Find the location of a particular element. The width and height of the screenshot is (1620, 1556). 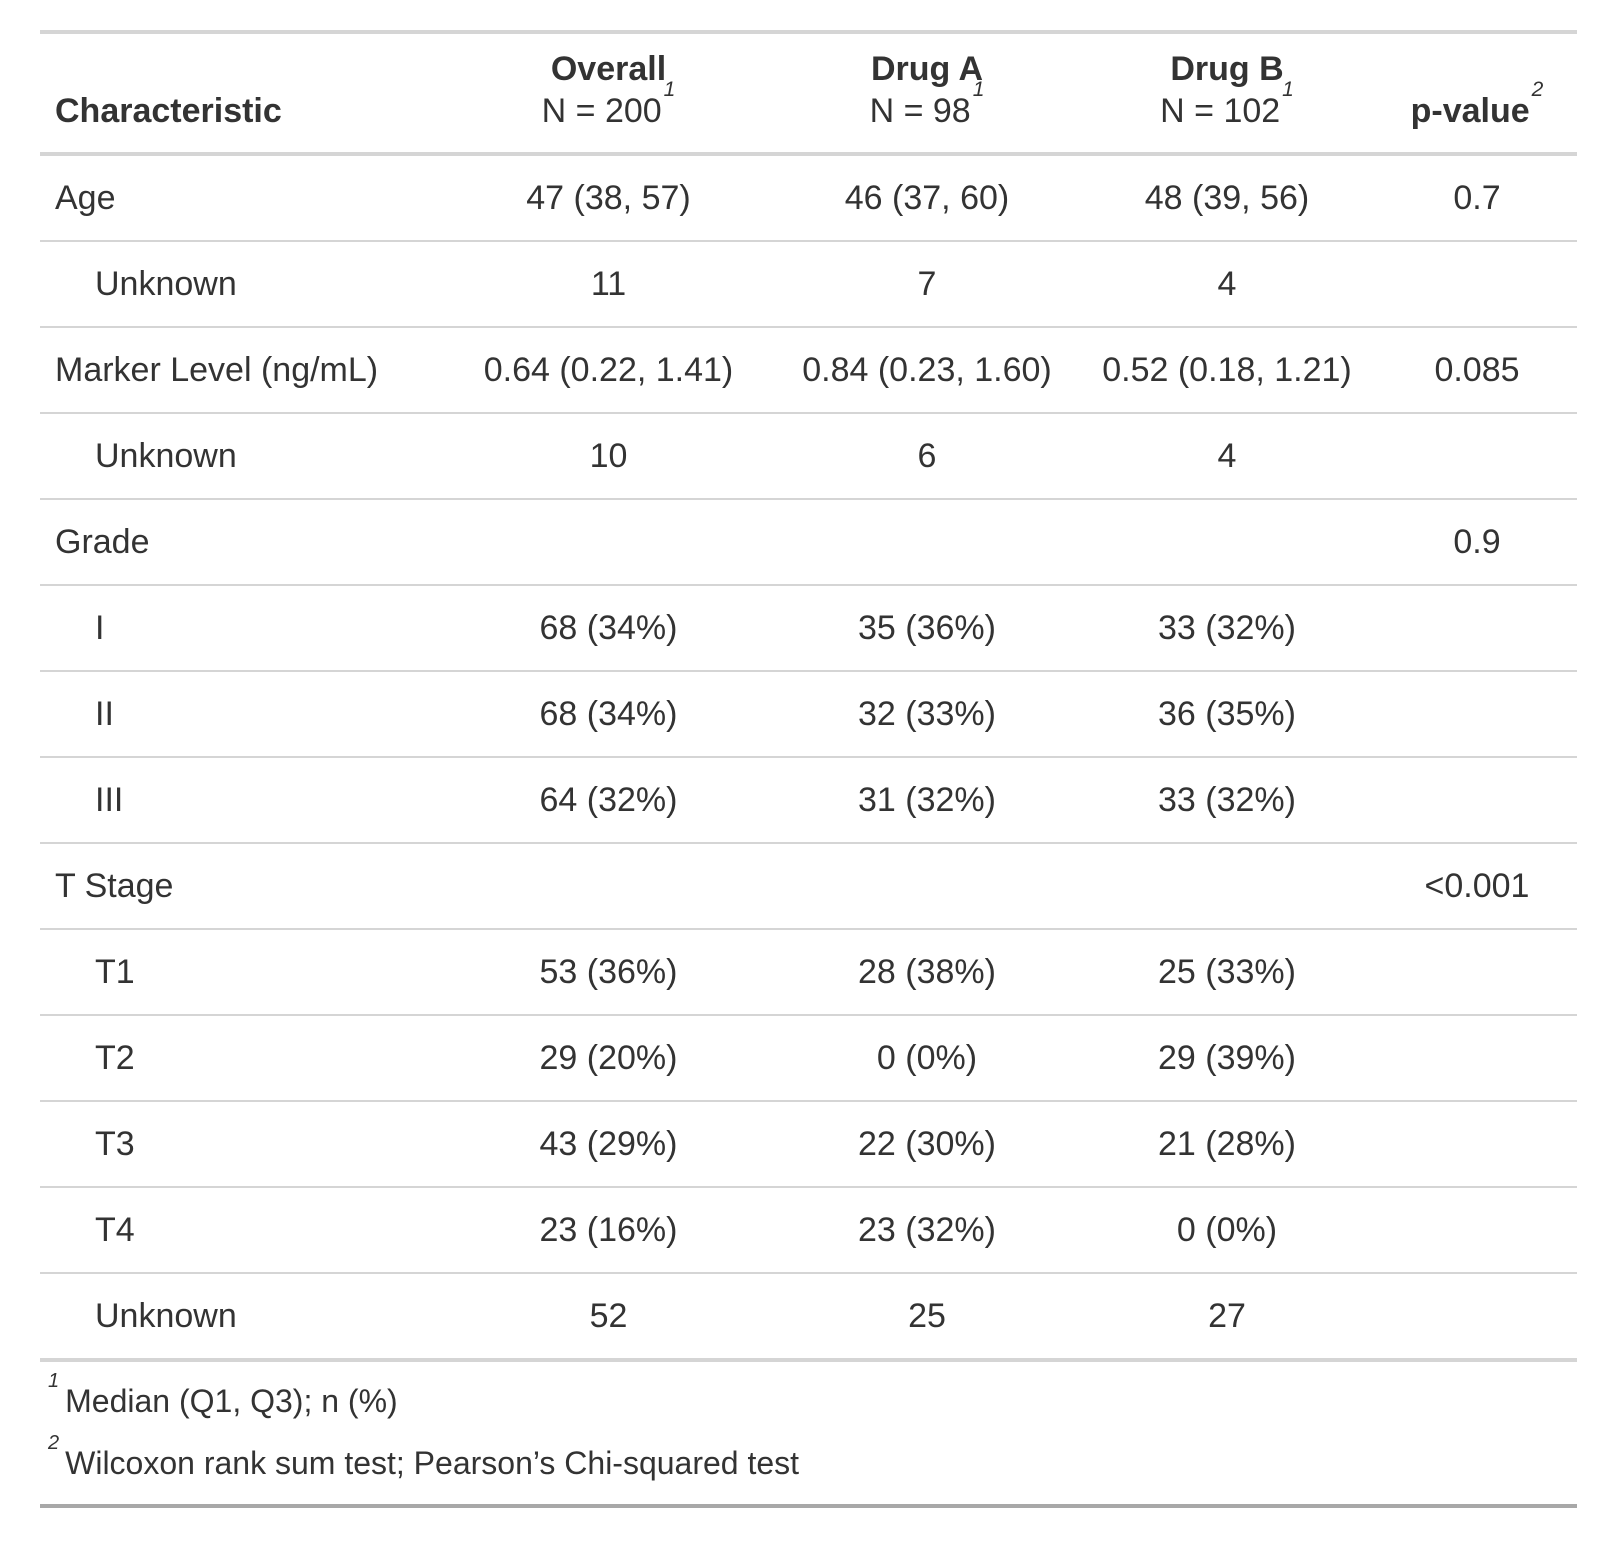

table-row: T4 23 (16%) 23 (32%) 0 (0%) is located at coordinates (808, 1230).